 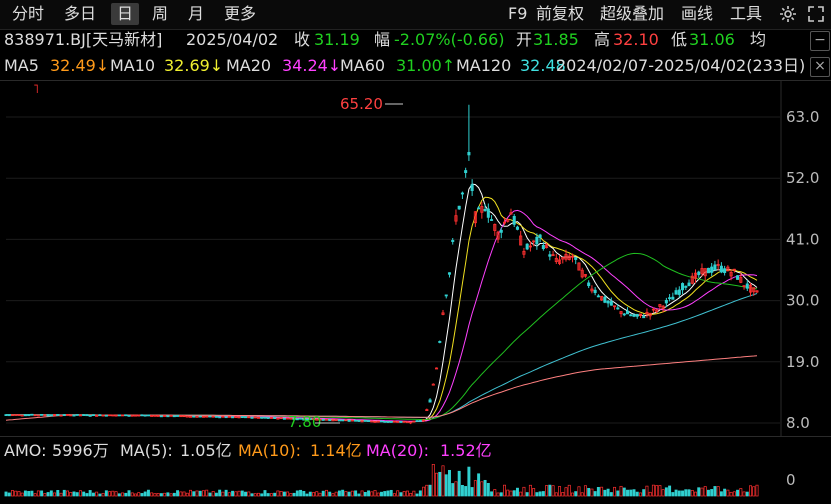 I want to click on ma5-value: 32.49↓, so click(x=80, y=65).